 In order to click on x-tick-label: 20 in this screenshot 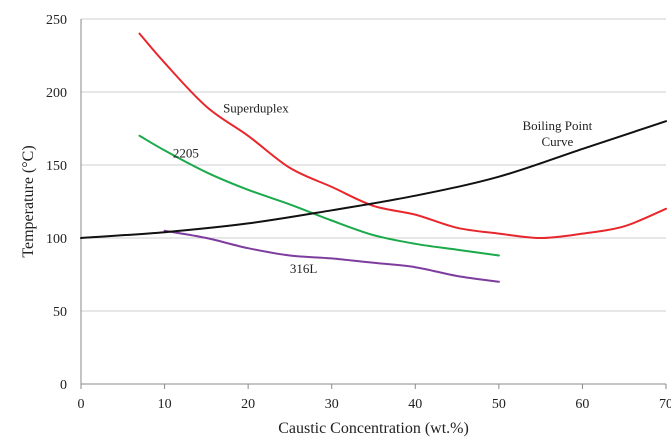, I will do `click(248, 404)`.